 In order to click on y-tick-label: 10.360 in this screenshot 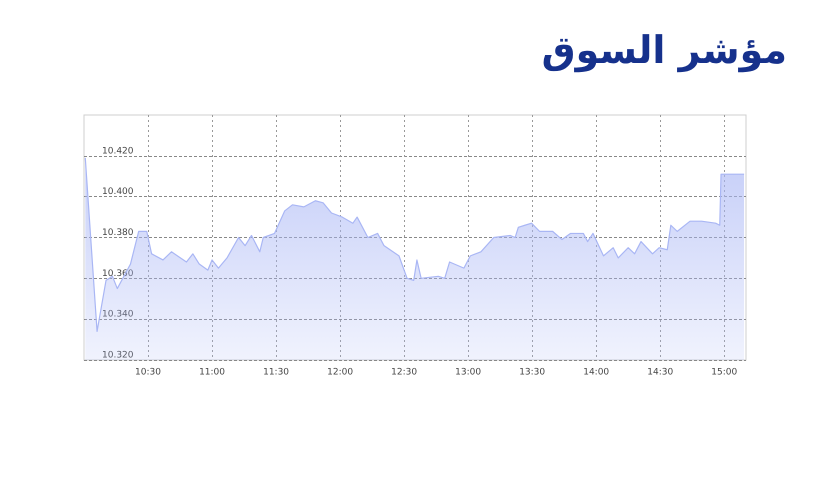, I will do `click(118, 273)`.